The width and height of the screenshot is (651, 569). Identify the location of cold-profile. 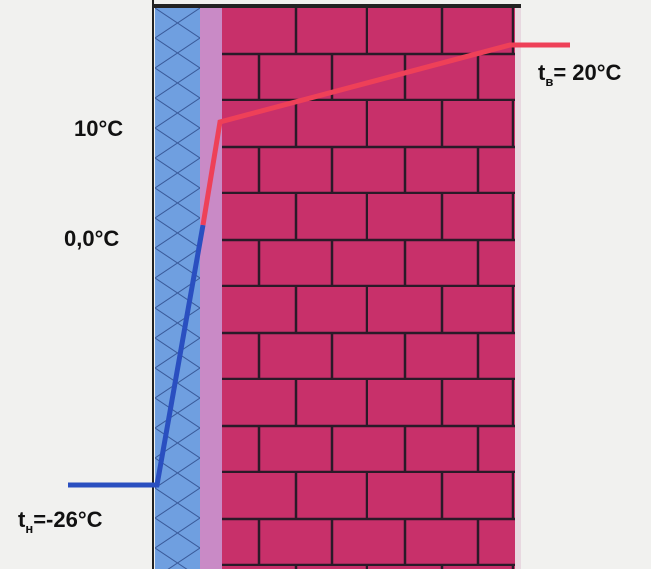
(137, 356).